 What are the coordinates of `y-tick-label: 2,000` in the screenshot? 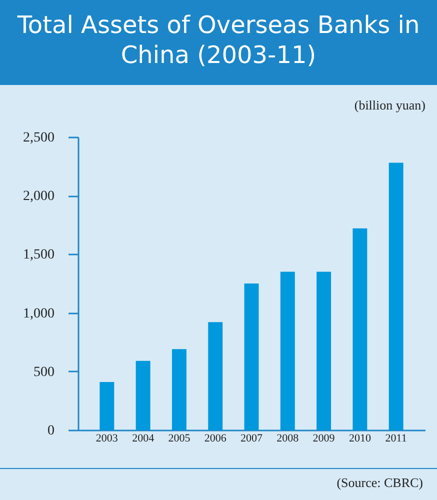 It's located at (38, 196).